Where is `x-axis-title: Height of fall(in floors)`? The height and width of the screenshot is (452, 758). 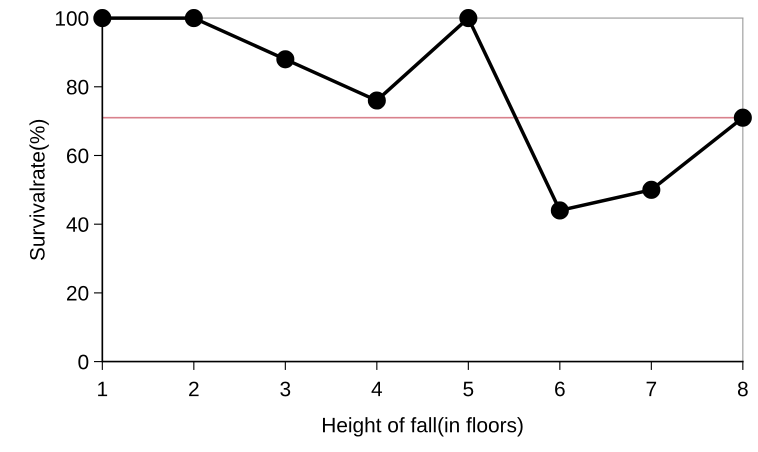 x-axis-title: Height of fall(in floors) is located at coordinates (422, 427).